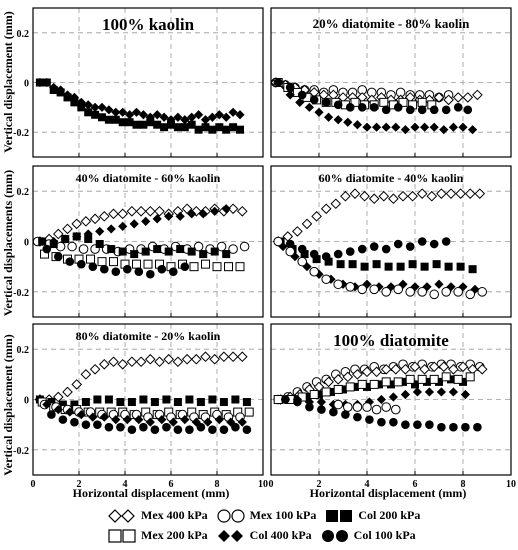 The height and width of the screenshot is (550, 518). Describe the element at coordinates (151, 493) in the screenshot. I see `xlabel-left: Horizontal displacement (mm)` at that location.